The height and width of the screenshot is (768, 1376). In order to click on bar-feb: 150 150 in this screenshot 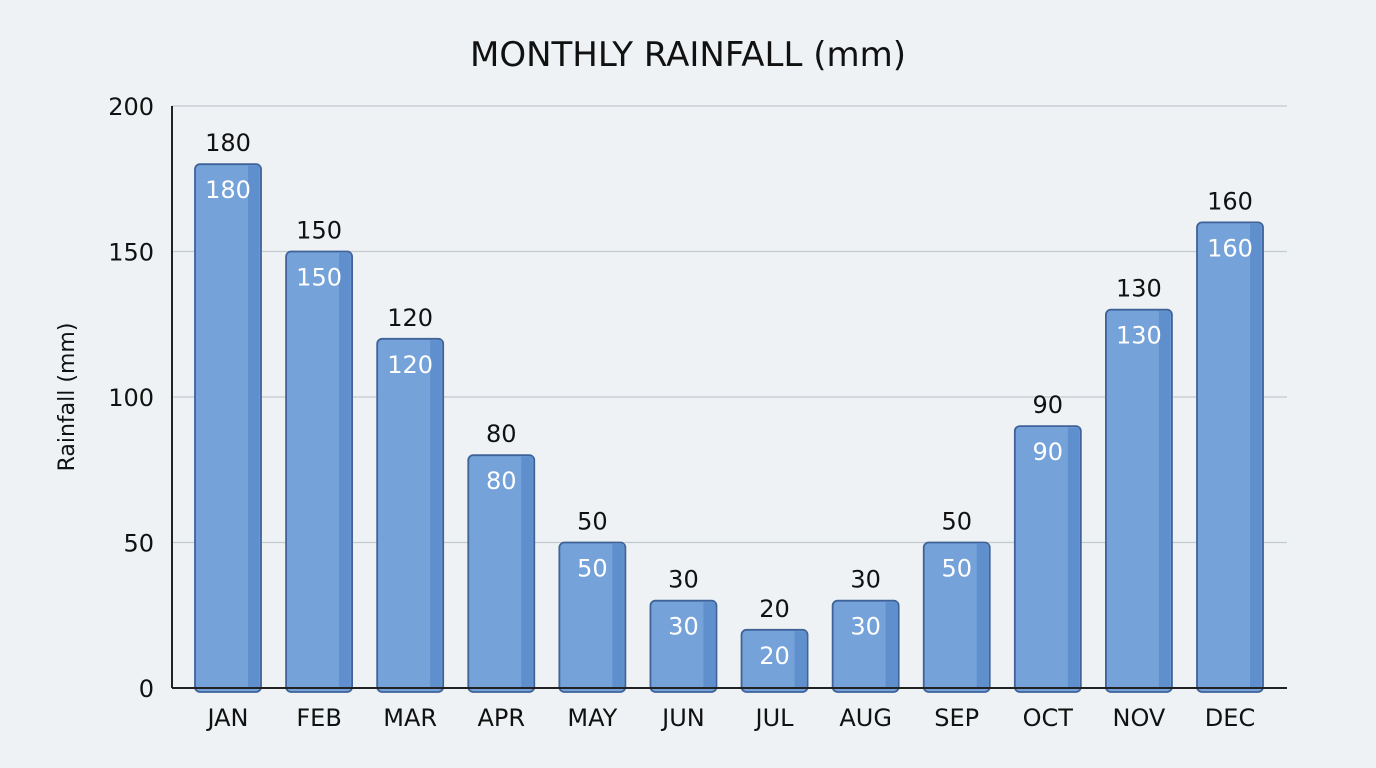, I will do `click(319, 455)`.